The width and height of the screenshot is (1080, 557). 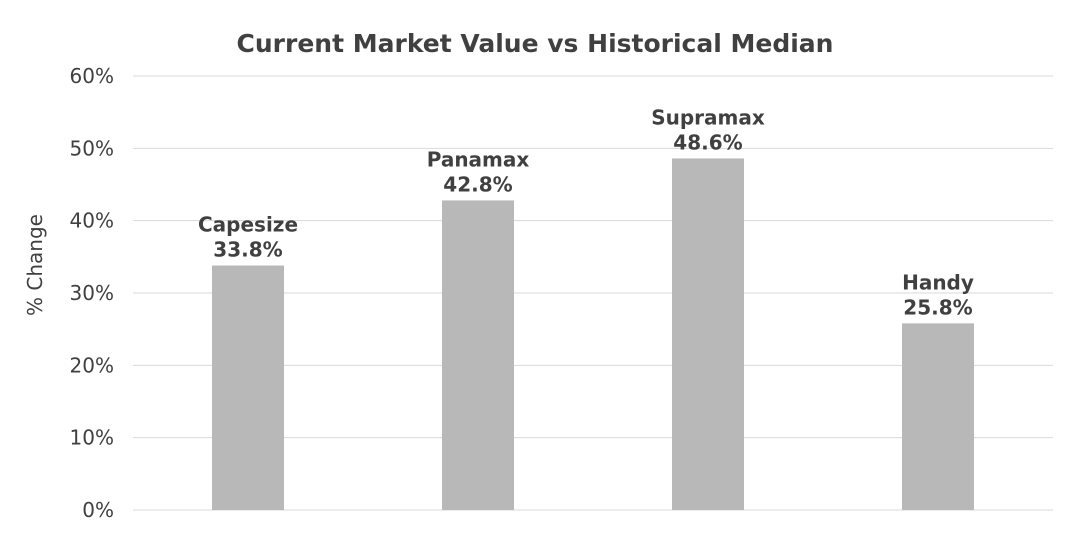 I want to click on bar-category-label-handy: Handy, so click(x=938, y=282).